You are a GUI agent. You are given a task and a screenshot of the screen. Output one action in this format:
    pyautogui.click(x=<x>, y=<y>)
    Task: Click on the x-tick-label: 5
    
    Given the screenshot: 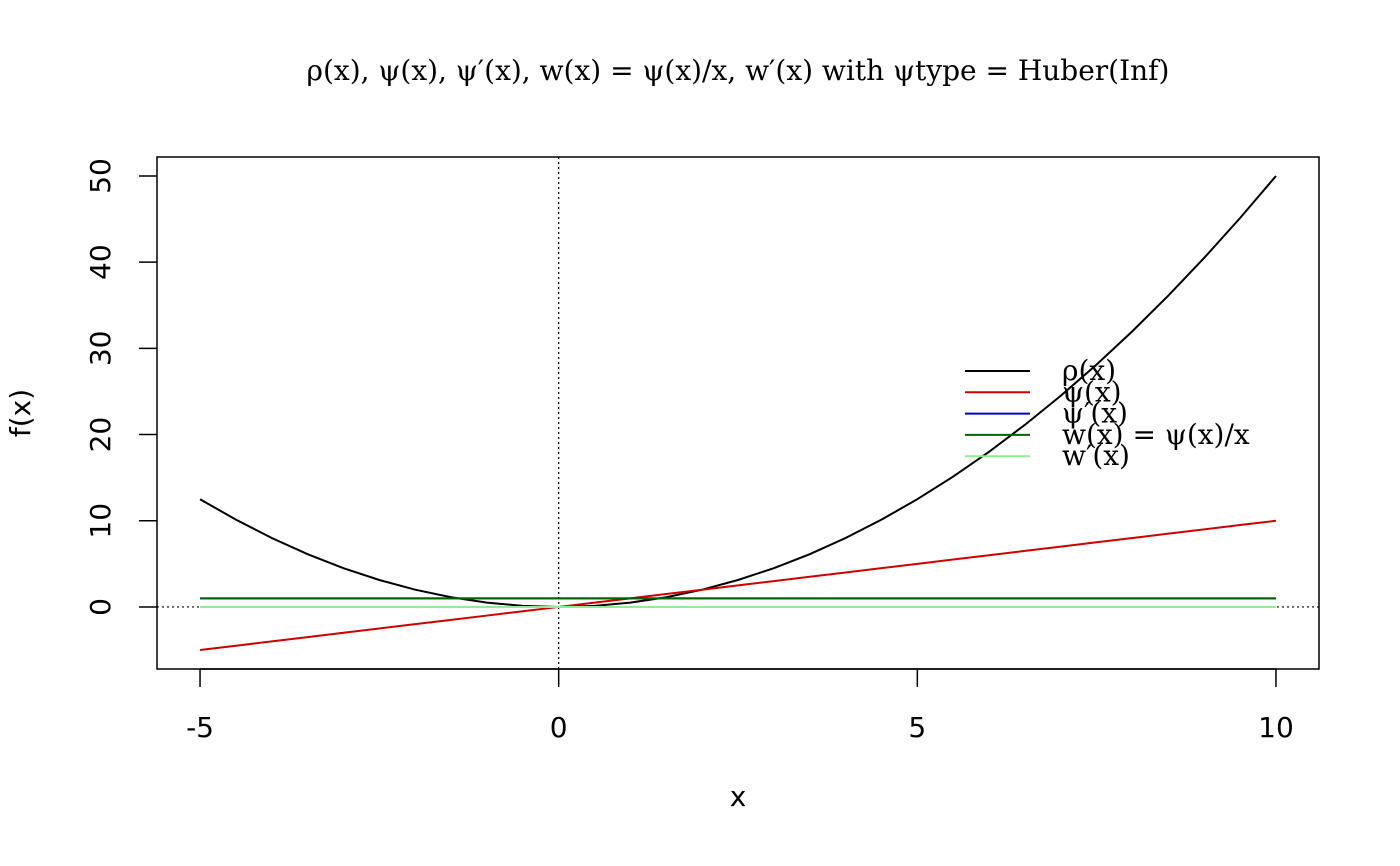 What is the action you would take?
    pyautogui.click(x=917, y=727)
    